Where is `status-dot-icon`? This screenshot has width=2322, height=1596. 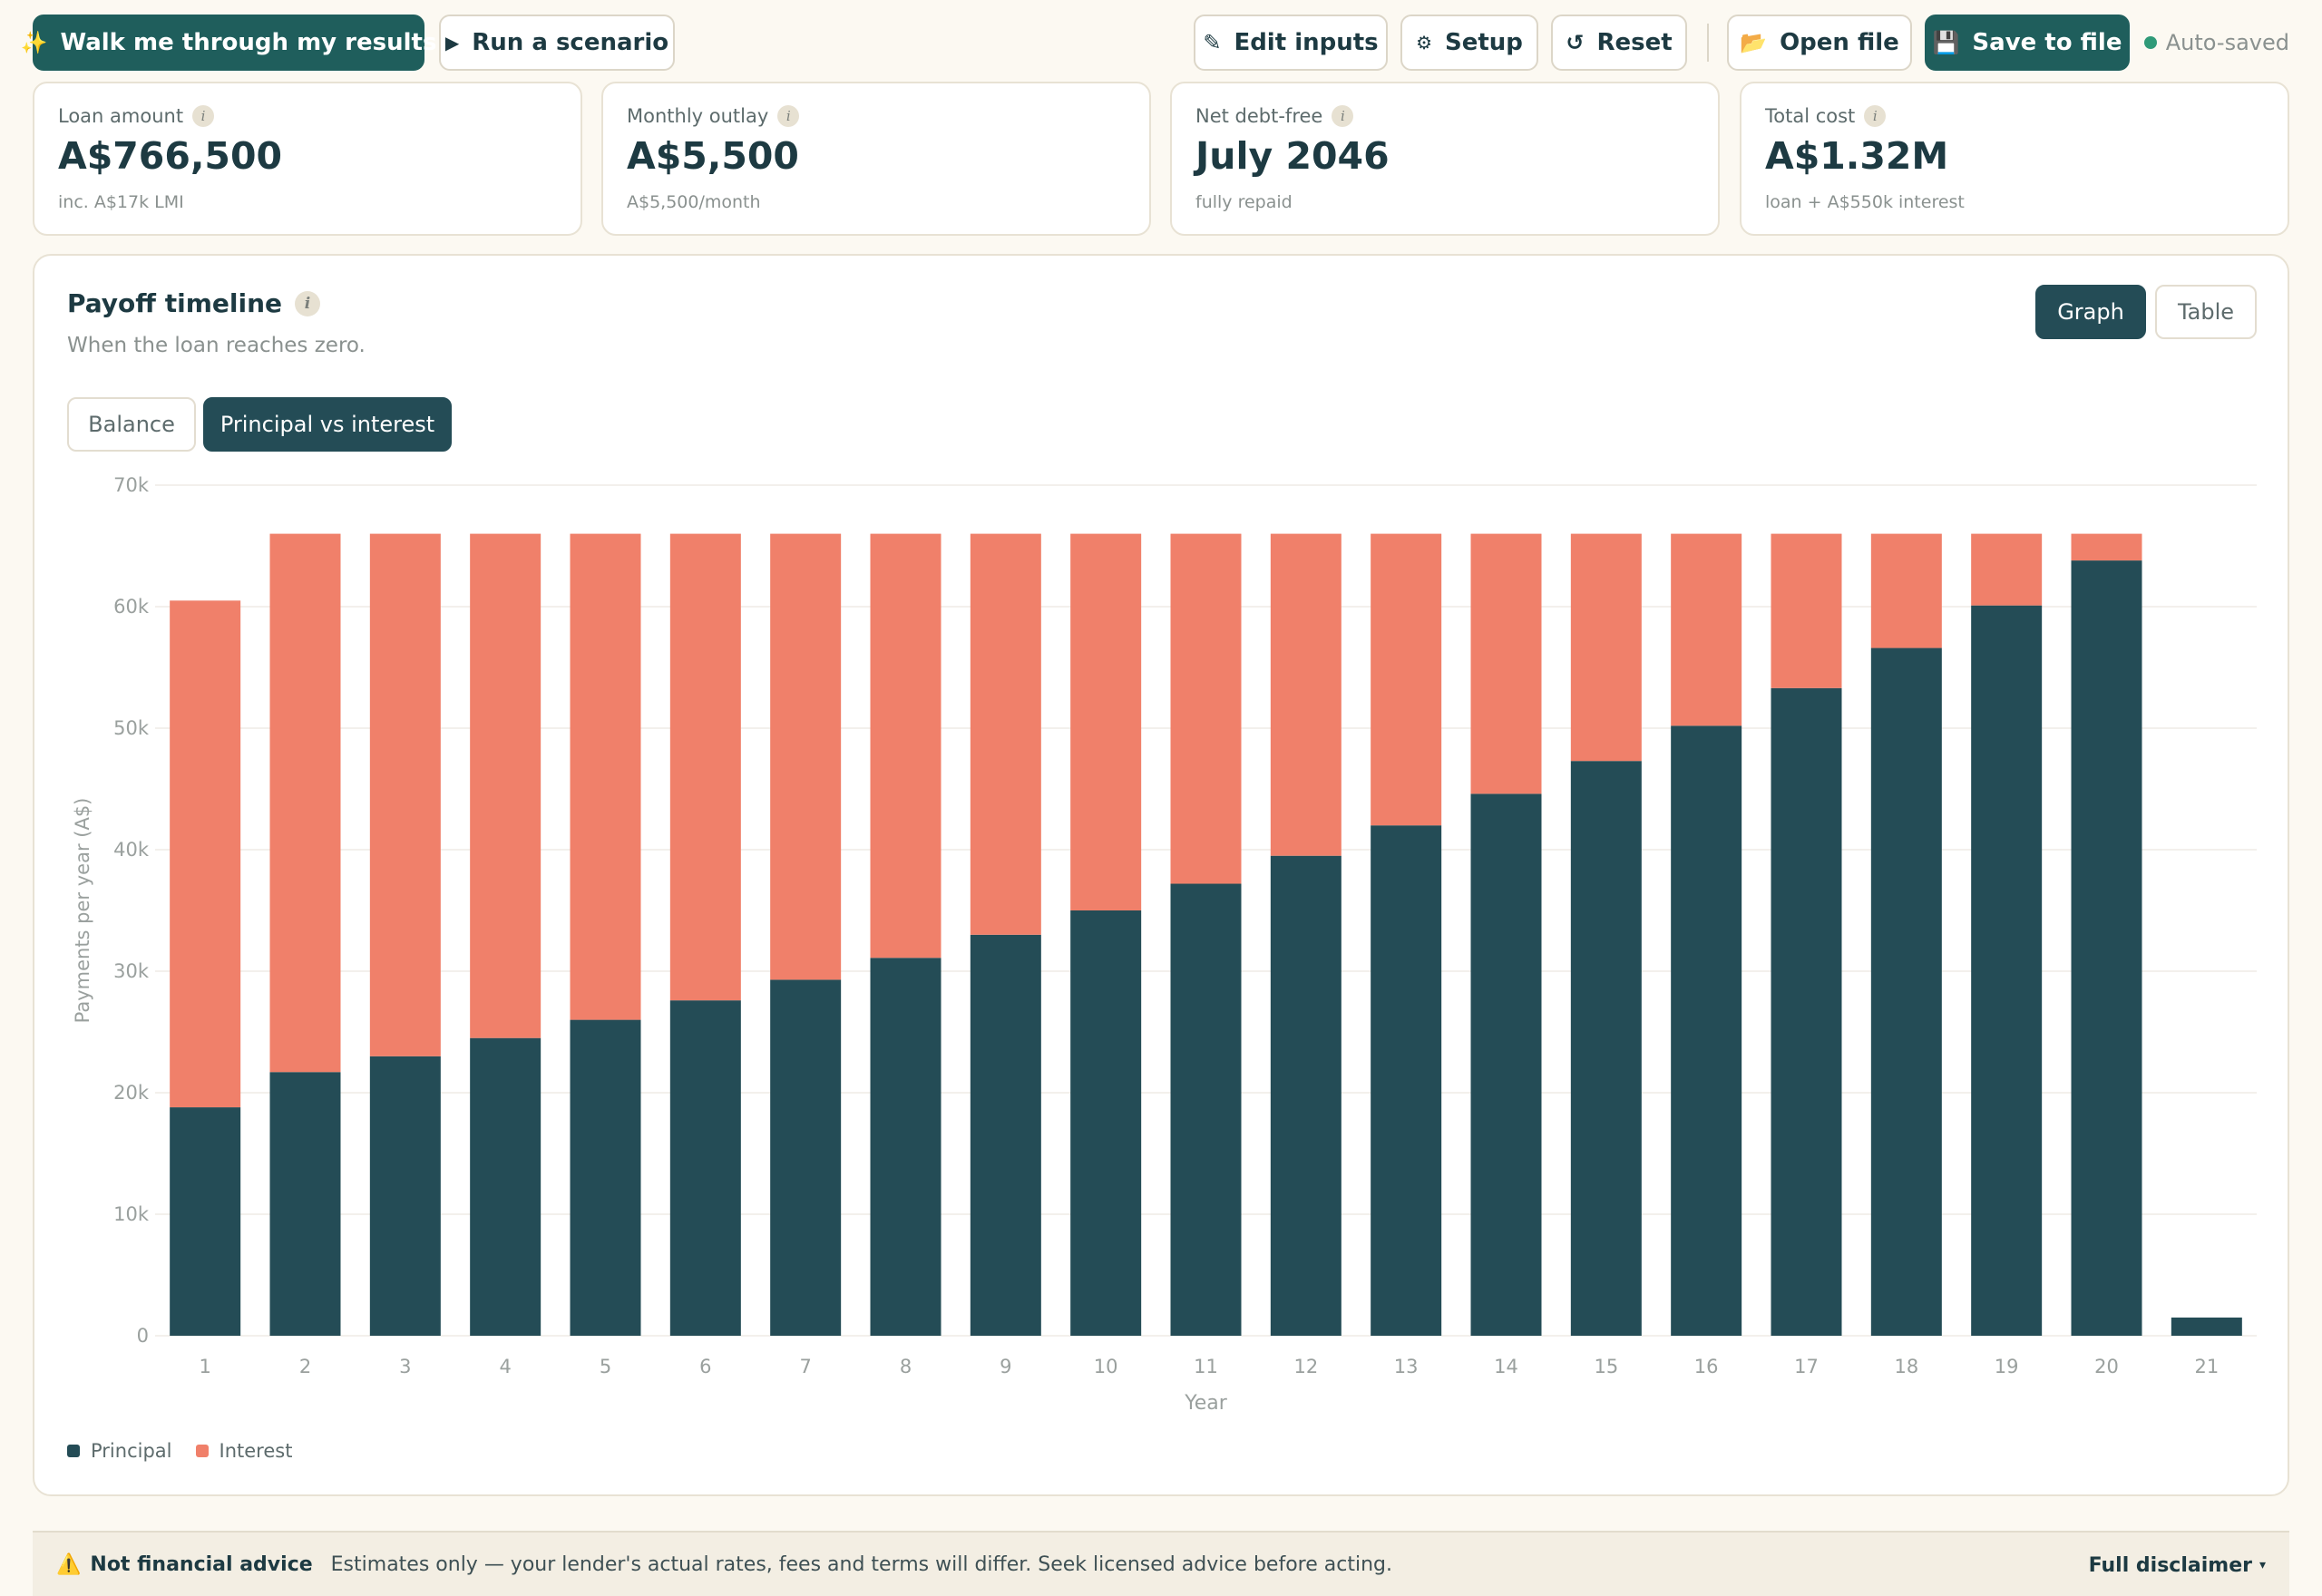 status-dot-icon is located at coordinates (2150, 42).